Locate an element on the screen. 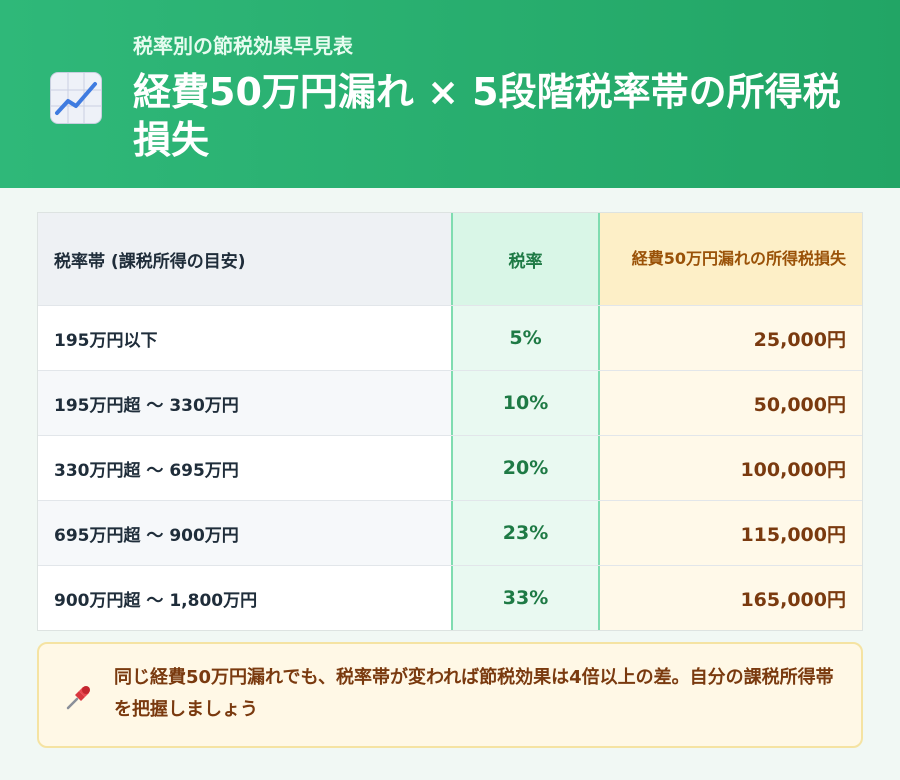 Image resolution: width=900 pixels, height=780 pixels. tax-loss-cell: 115,000円 is located at coordinates (731, 533).